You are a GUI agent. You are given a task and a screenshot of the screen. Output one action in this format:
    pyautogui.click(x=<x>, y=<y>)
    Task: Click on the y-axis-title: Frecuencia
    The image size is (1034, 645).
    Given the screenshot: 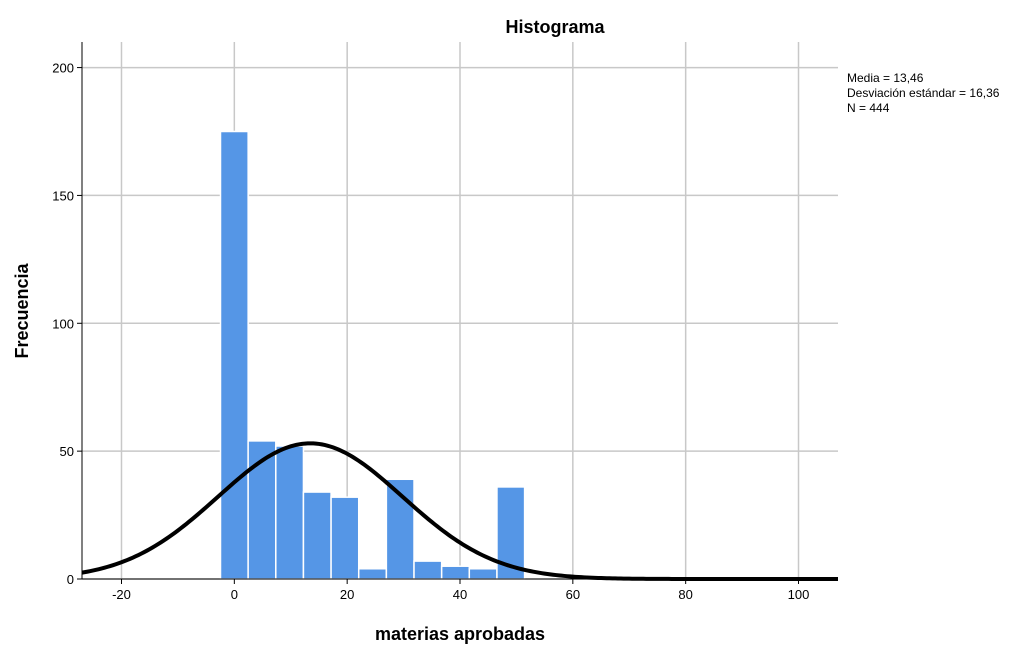 What is the action you would take?
    pyautogui.click(x=22, y=310)
    